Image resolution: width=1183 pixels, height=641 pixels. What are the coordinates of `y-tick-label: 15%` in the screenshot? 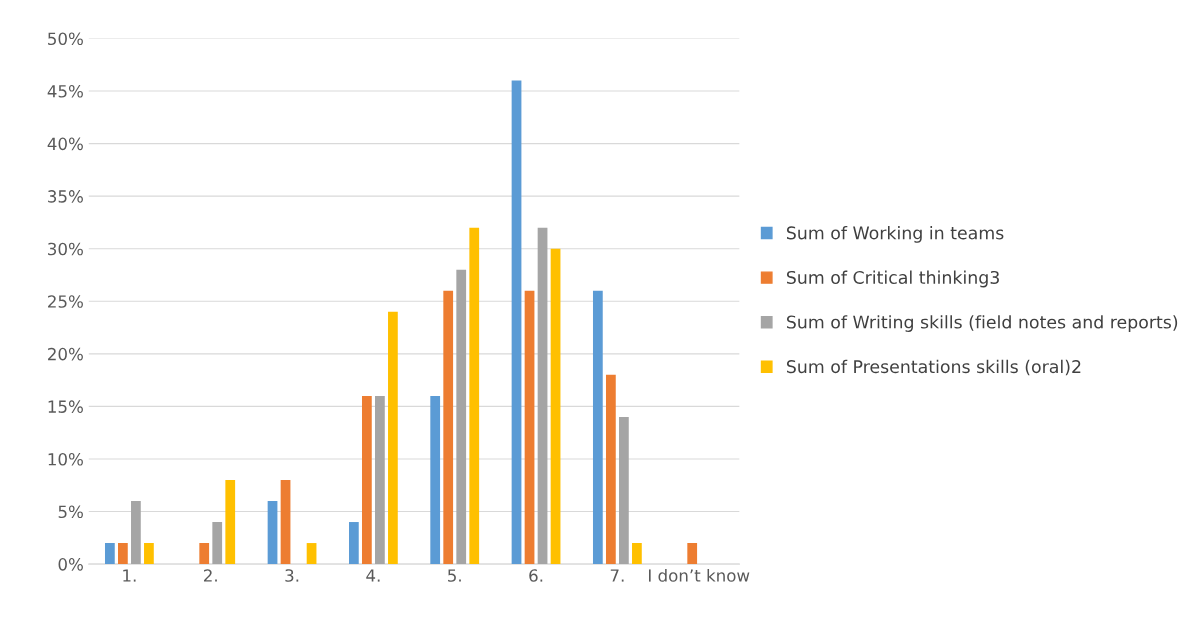 It's located at (65, 406).